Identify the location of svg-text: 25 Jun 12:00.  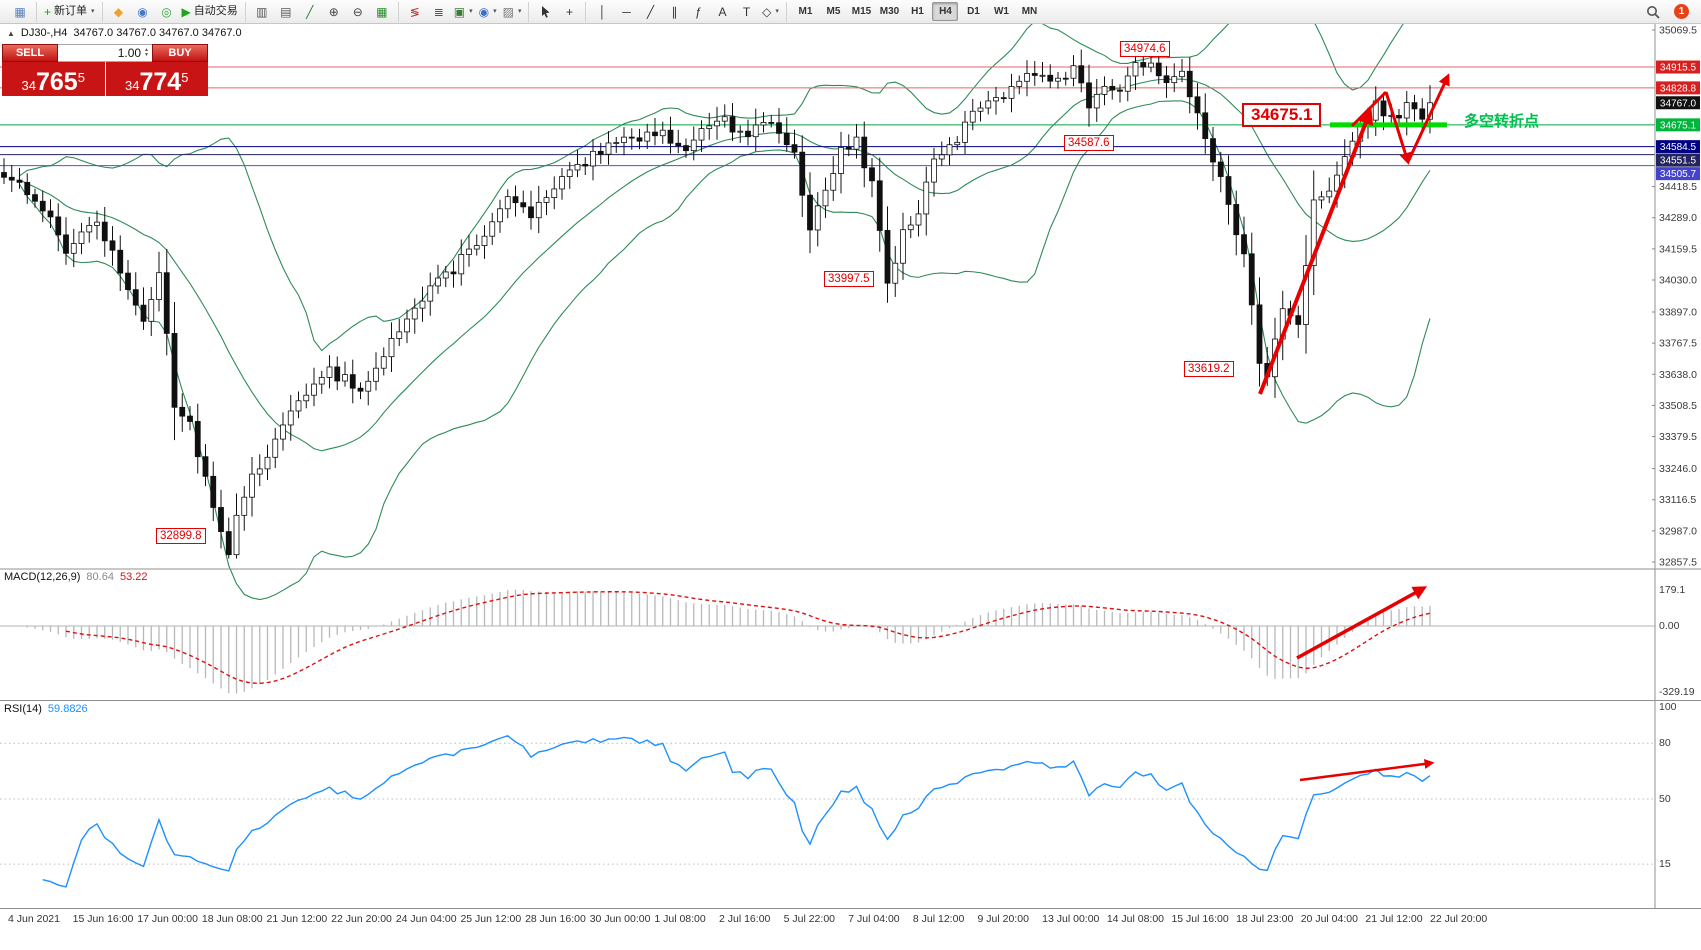
(490, 919).